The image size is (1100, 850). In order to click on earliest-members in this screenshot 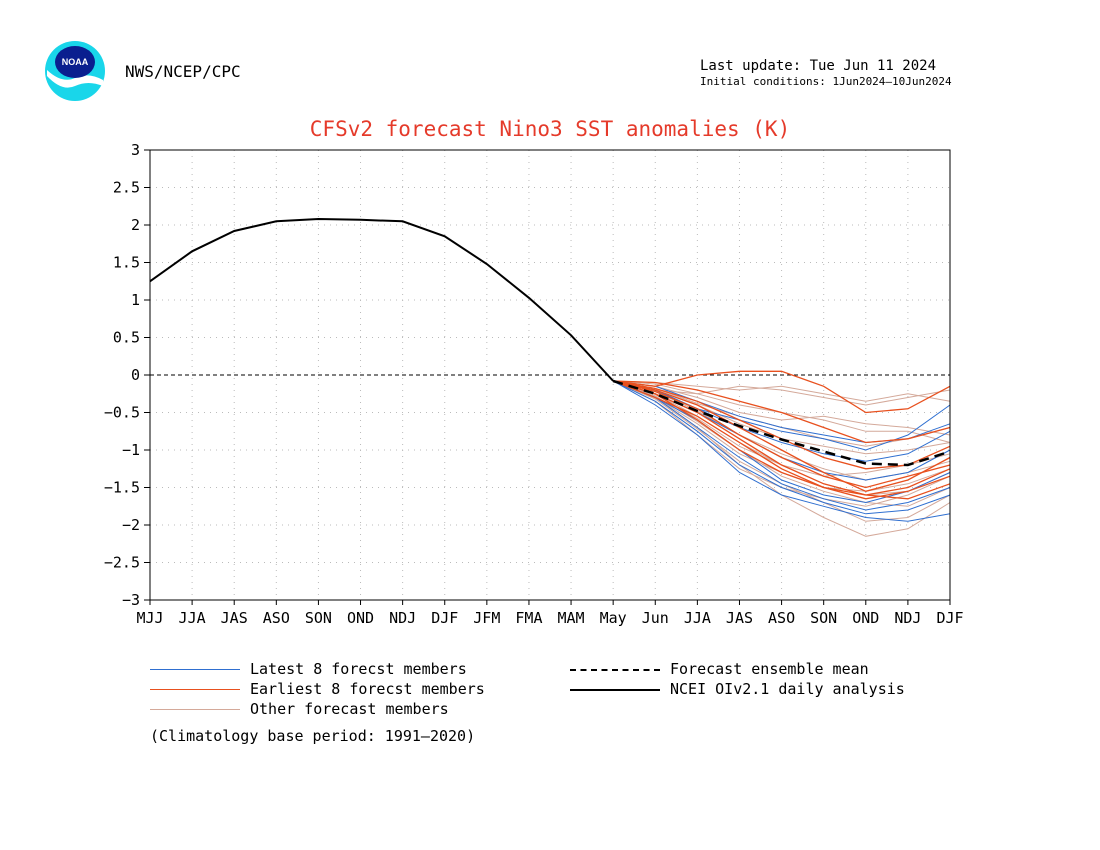, I will do `click(781, 435)`.